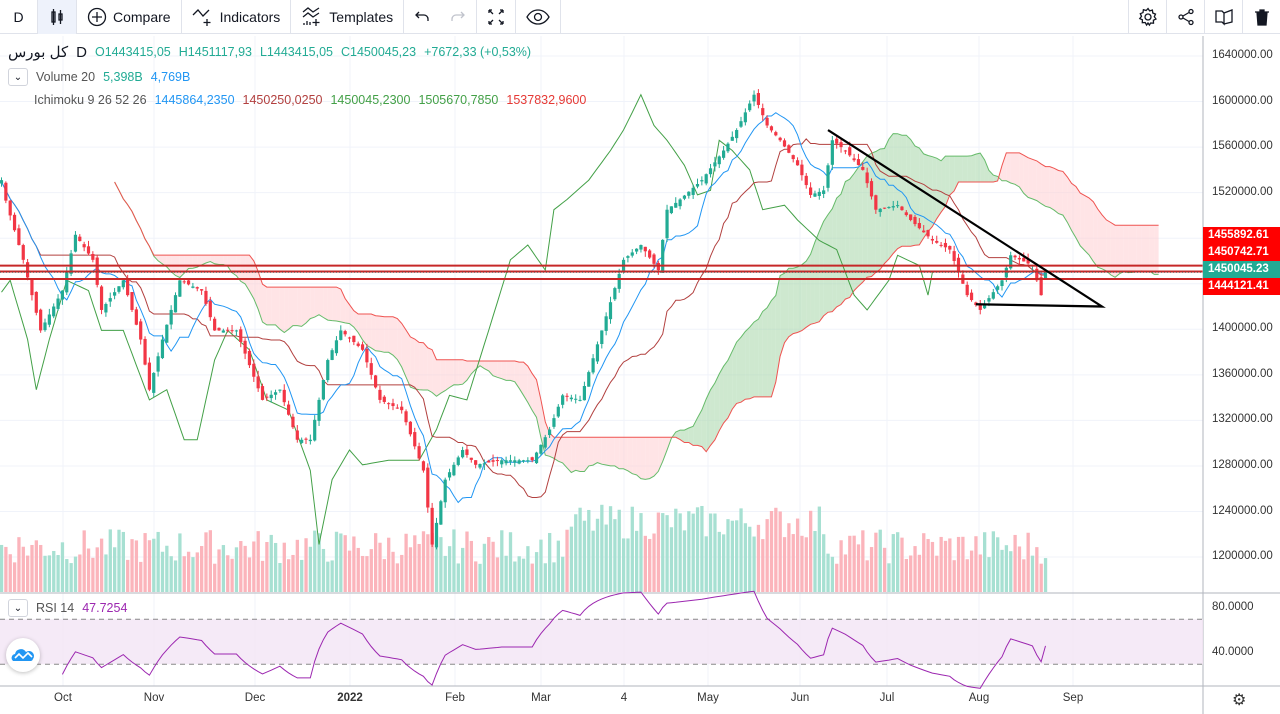 The height and width of the screenshot is (714, 1280). I want to click on interval-button: D, so click(19, 17).